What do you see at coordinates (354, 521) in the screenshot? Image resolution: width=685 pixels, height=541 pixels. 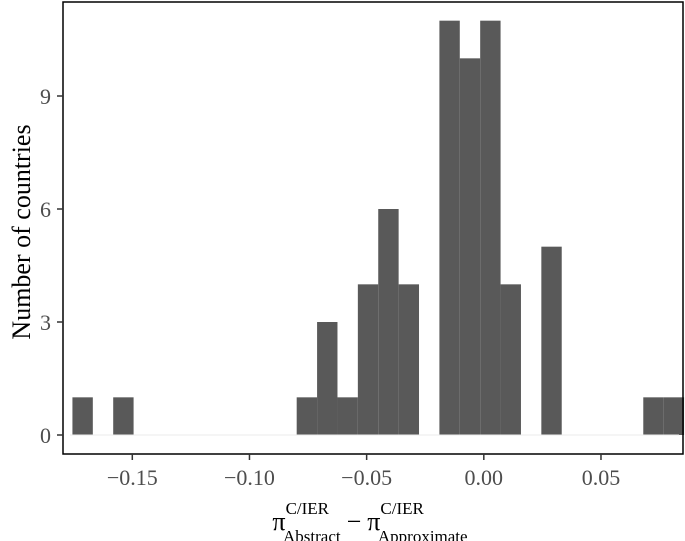 I see `x-axis-title-minus: −` at bounding box center [354, 521].